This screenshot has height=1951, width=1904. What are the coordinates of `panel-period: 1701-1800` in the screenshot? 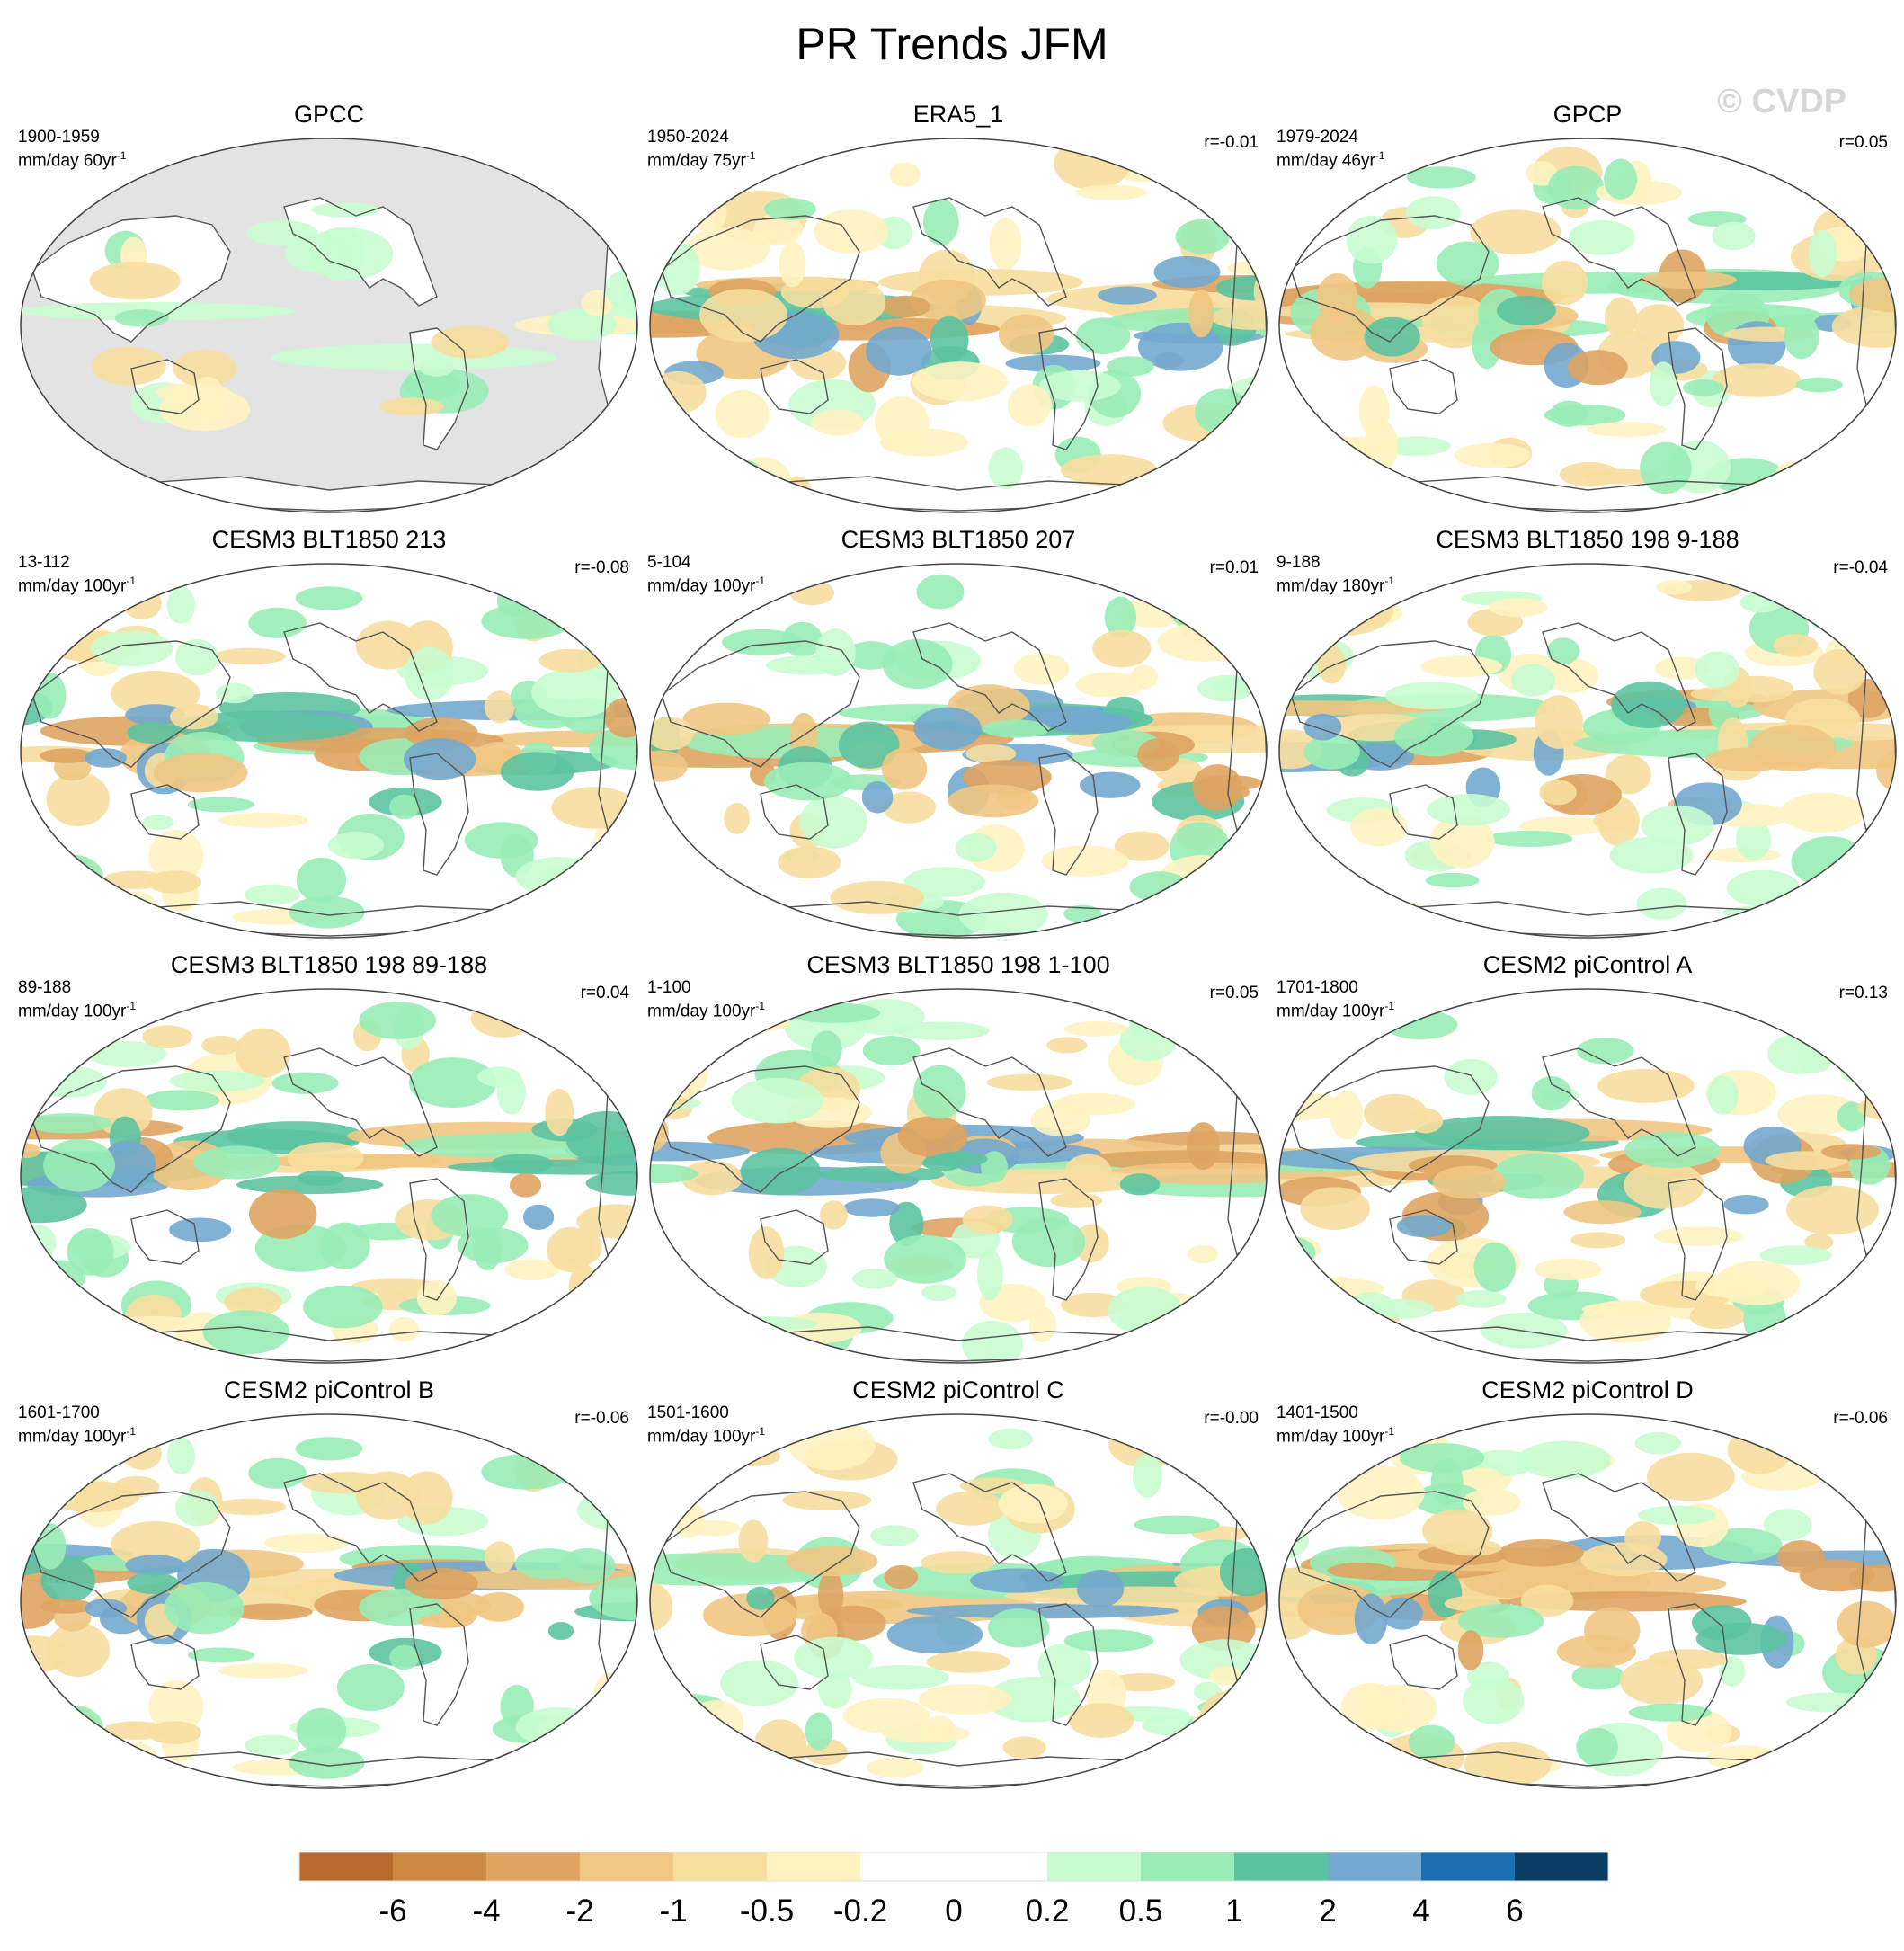 It's located at (1317, 988).